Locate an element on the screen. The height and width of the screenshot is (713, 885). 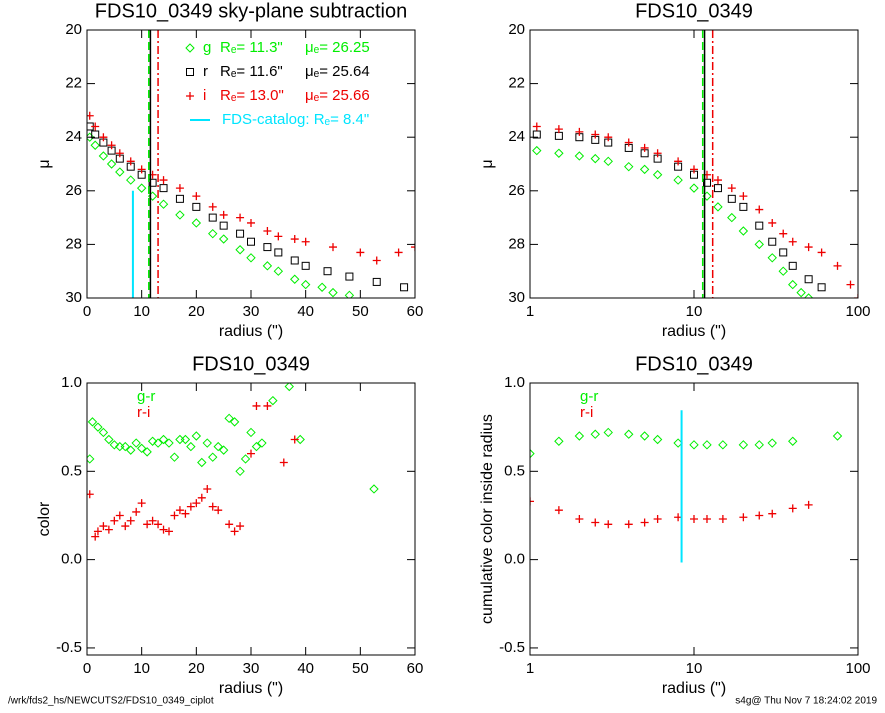
y-axis-label: color is located at coordinates (44, 518).